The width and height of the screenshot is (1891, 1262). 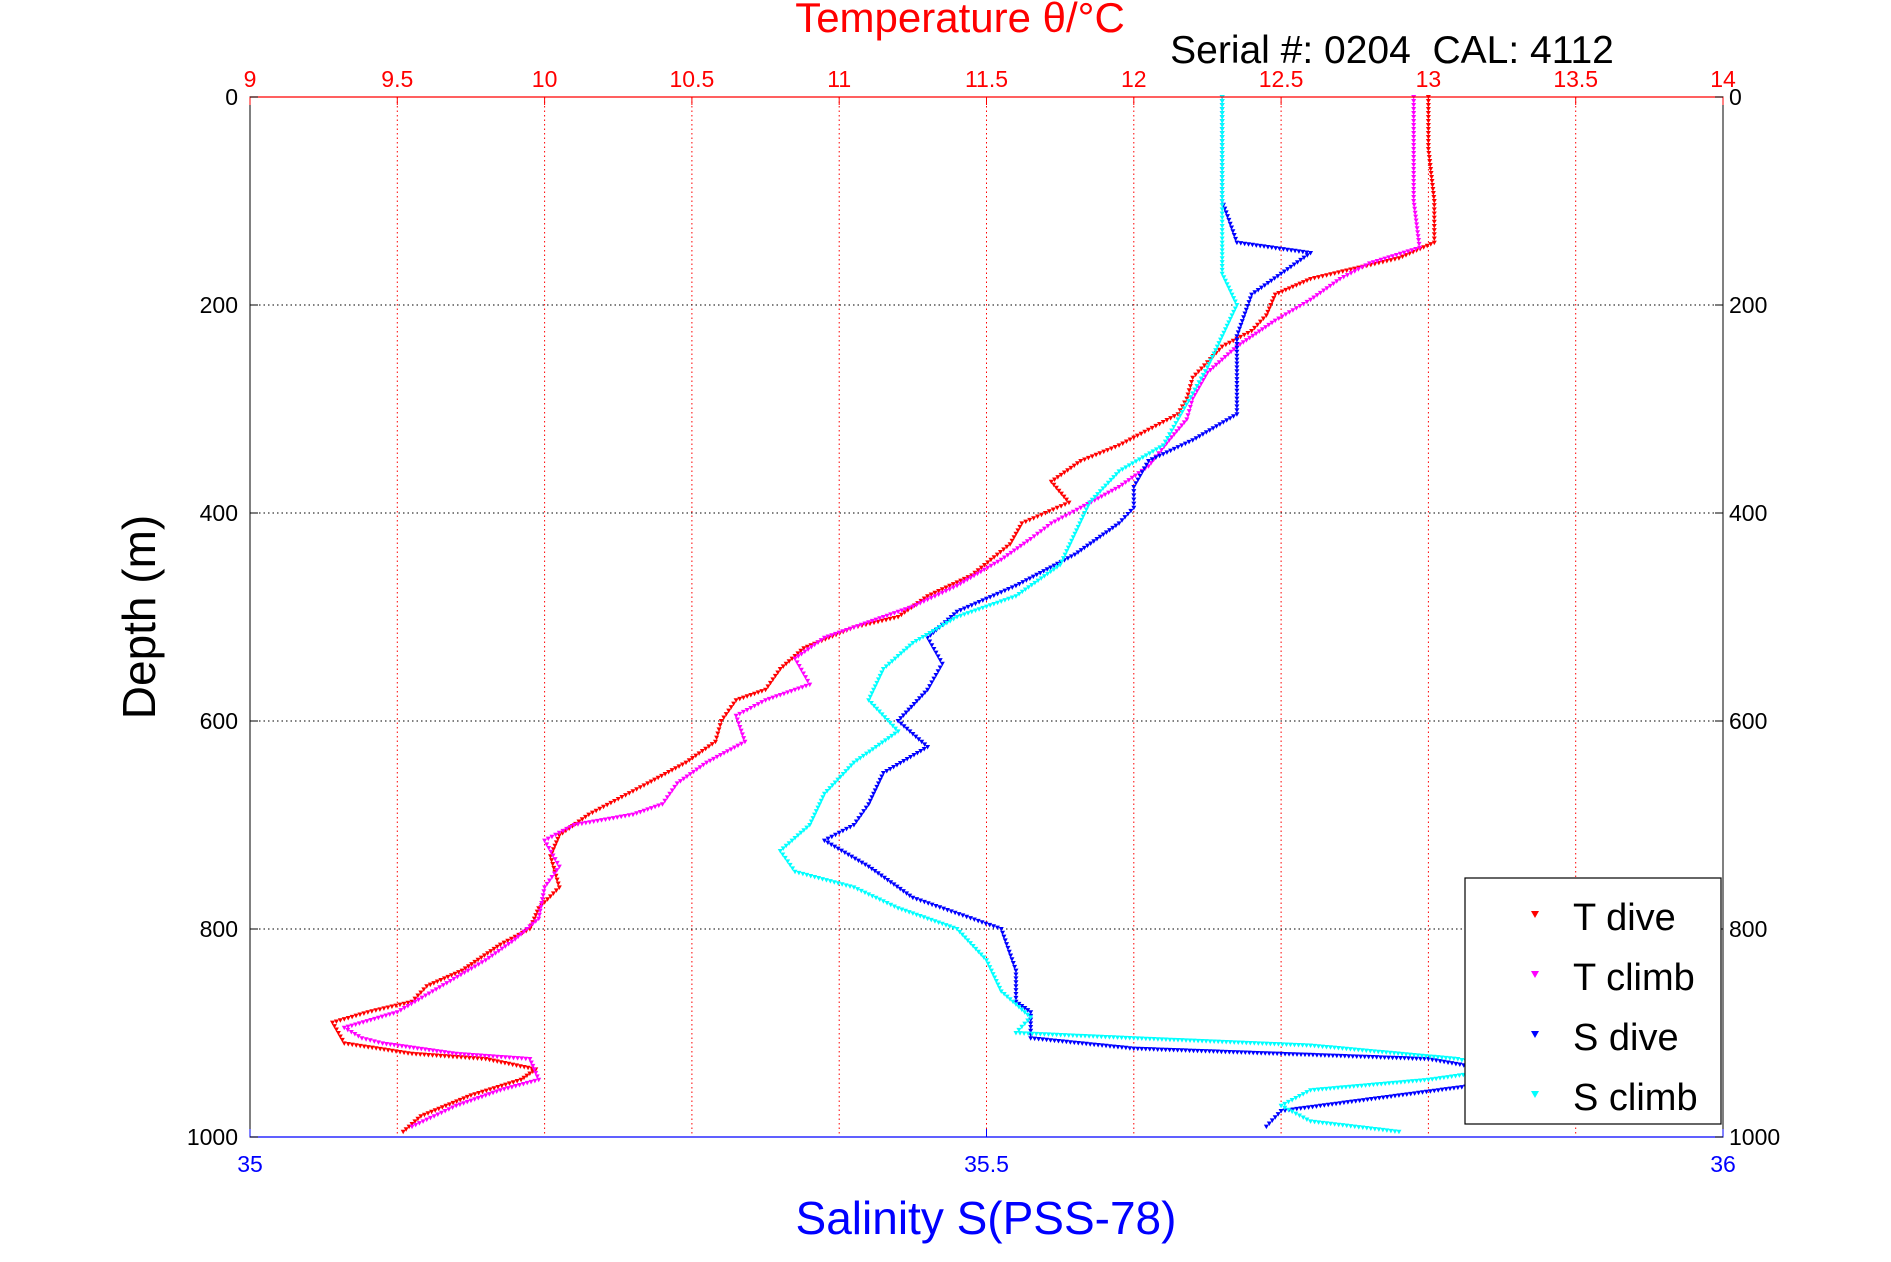 I want to click on depth-tick-label-right: 0, so click(x=1735, y=97).